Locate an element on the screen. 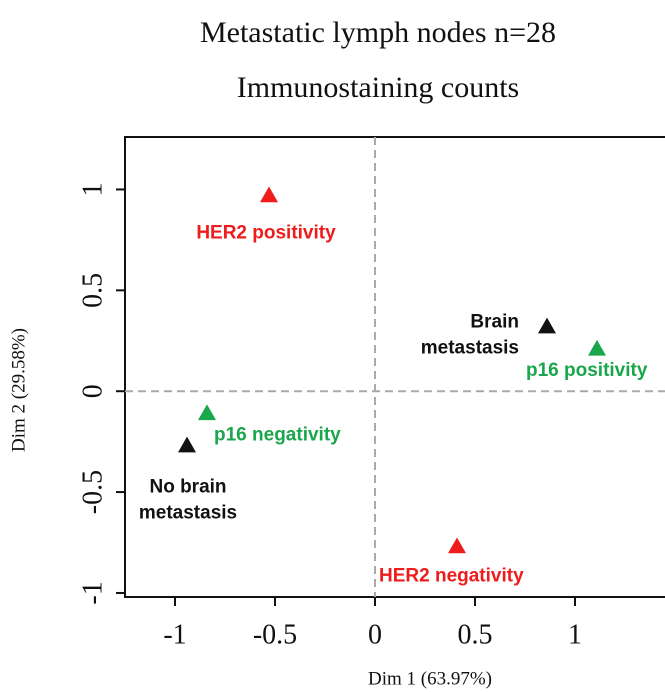 This screenshot has width=665, height=692. y-tick-label: -0.5 is located at coordinates (92, 492).